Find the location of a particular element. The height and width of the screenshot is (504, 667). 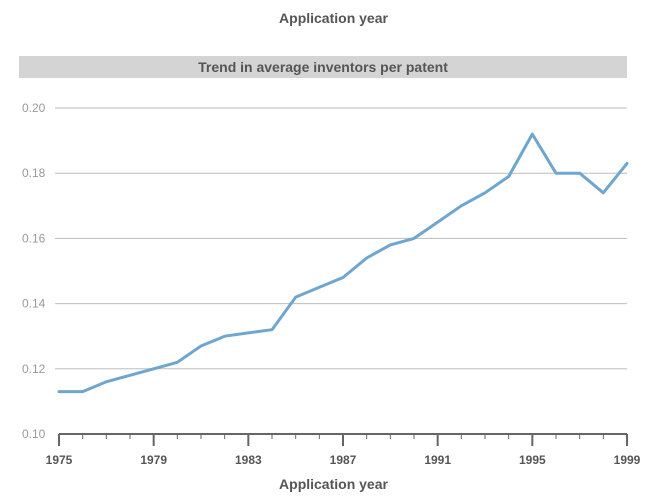

y-tick-label: 0.10 is located at coordinates (34, 434).